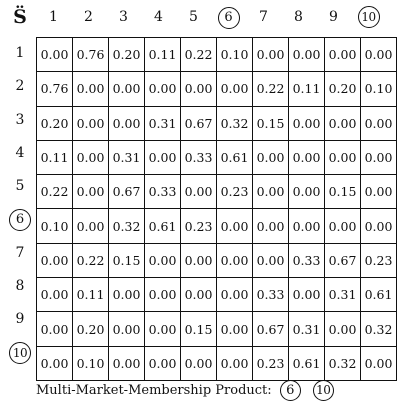 The width and height of the screenshot is (400, 407). I want to click on row-header-9: 9, so click(20, 319).